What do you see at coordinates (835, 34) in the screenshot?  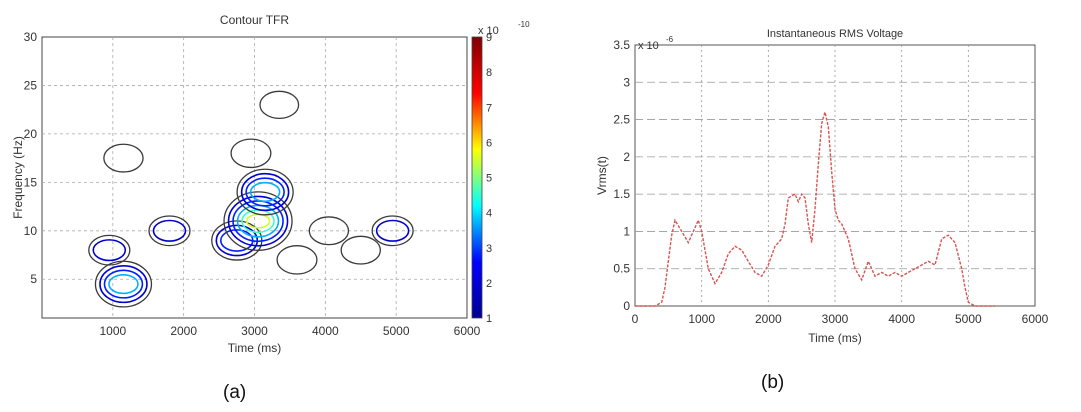 I see `chart-title: Instantaneous RMS Voltage` at bounding box center [835, 34].